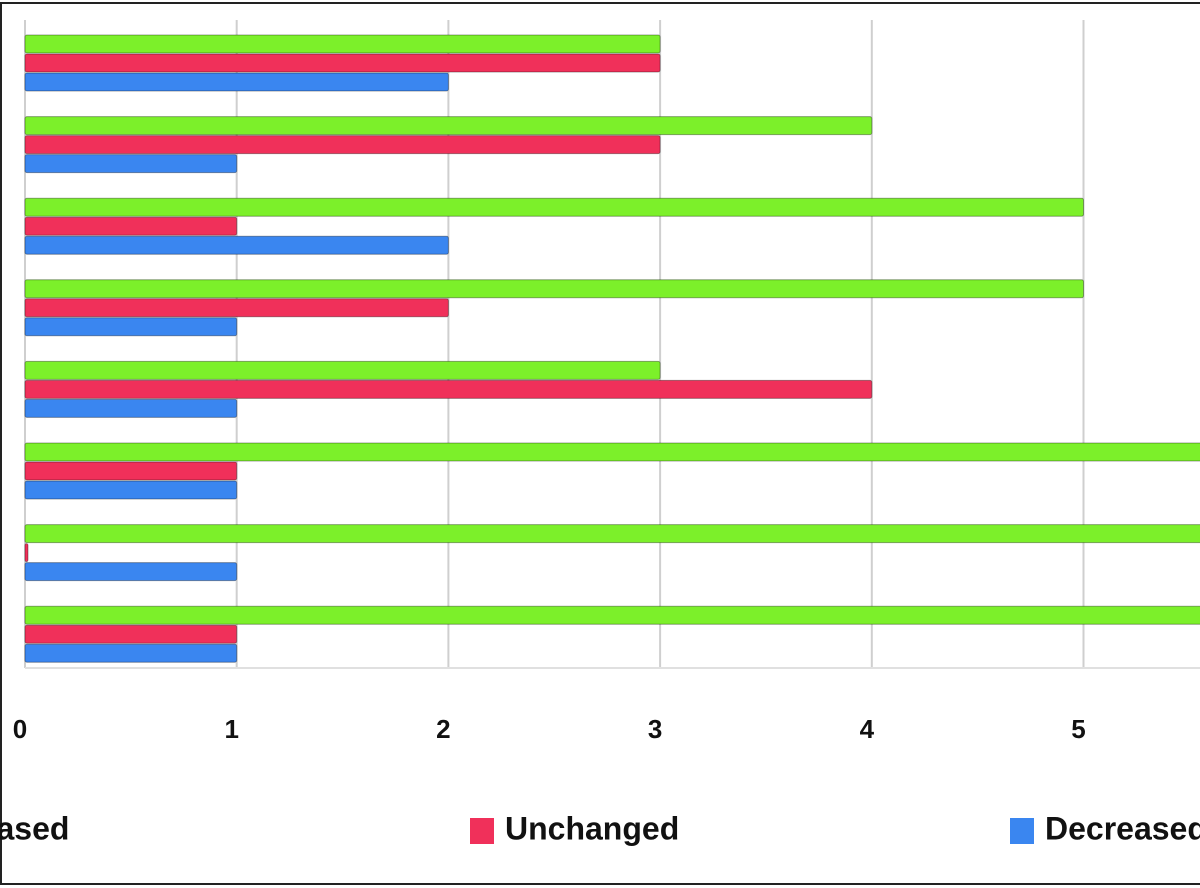 The image size is (1200, 888). Describe the element at coordinates (443, 729) in the screenshot. I see `x-tick-label: 2` at that location.